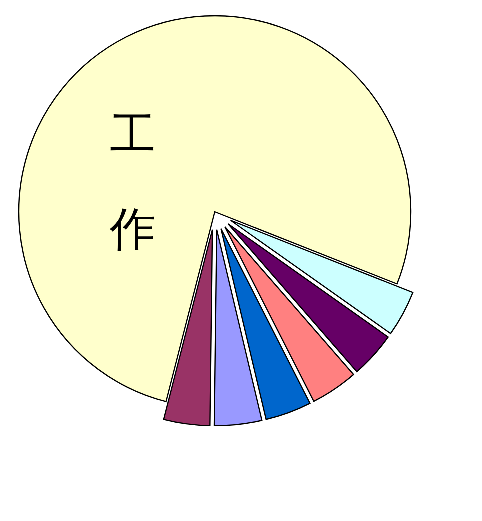 Image resolution: width=482 pixels, height=521 pixels. I want to click on slice-label: 工作, so click(132, 181).